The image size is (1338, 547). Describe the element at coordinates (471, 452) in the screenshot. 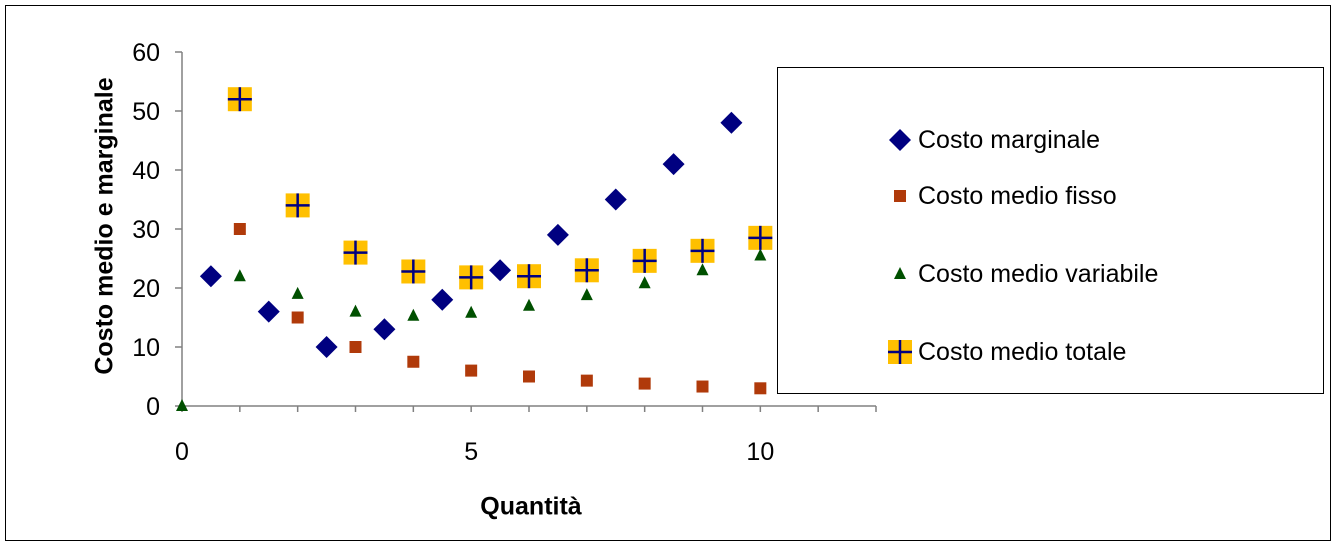

I see `x-tick-label: 5` at that location.